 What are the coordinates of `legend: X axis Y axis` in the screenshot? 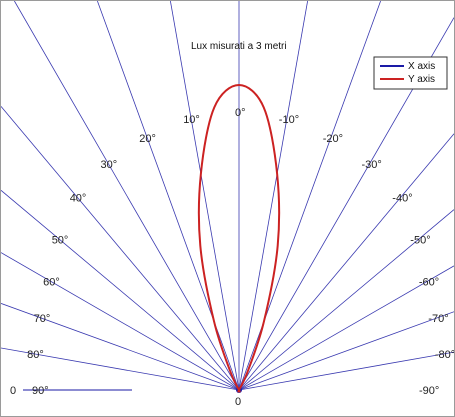 It's located at (410, 73).